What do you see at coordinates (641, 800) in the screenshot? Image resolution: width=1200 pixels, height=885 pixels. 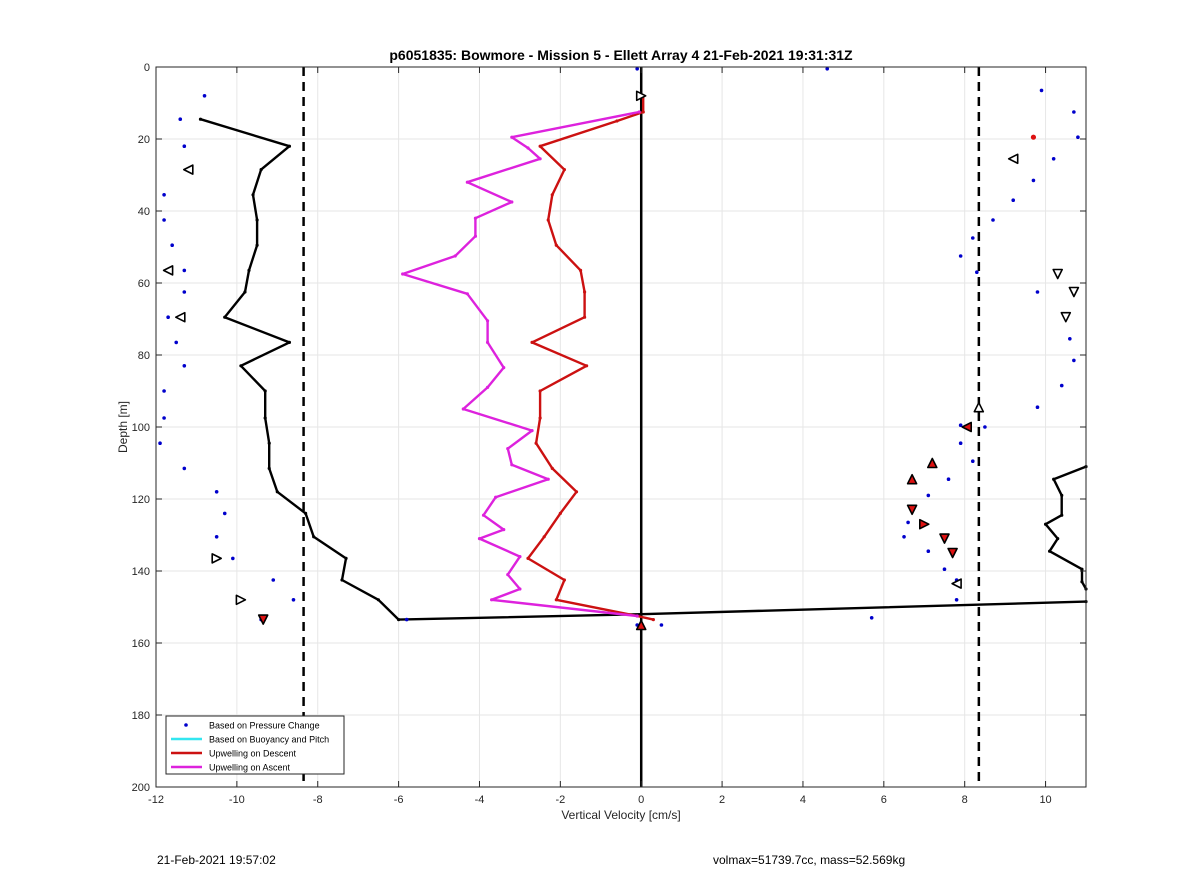 I see `x-tick-label: 0` at bounding box center [641, 800].